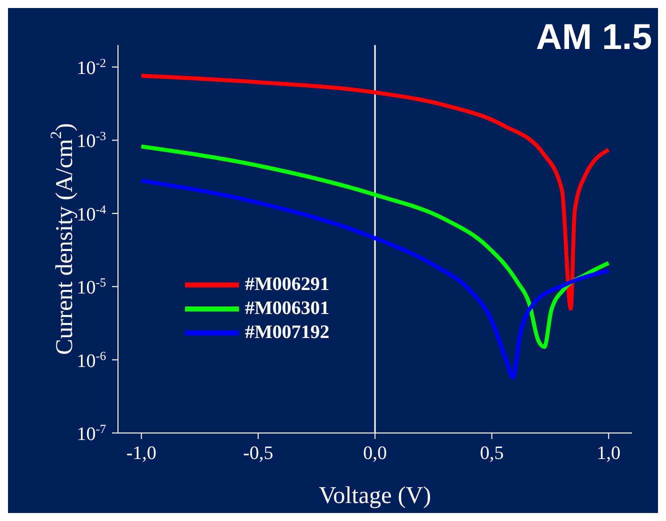 The image size is (666, 521). What do you see at coordinates (375, 496) in the screenshot?
I see `x-axis-title: Voltage (V)` at bounding box center [375, 496].